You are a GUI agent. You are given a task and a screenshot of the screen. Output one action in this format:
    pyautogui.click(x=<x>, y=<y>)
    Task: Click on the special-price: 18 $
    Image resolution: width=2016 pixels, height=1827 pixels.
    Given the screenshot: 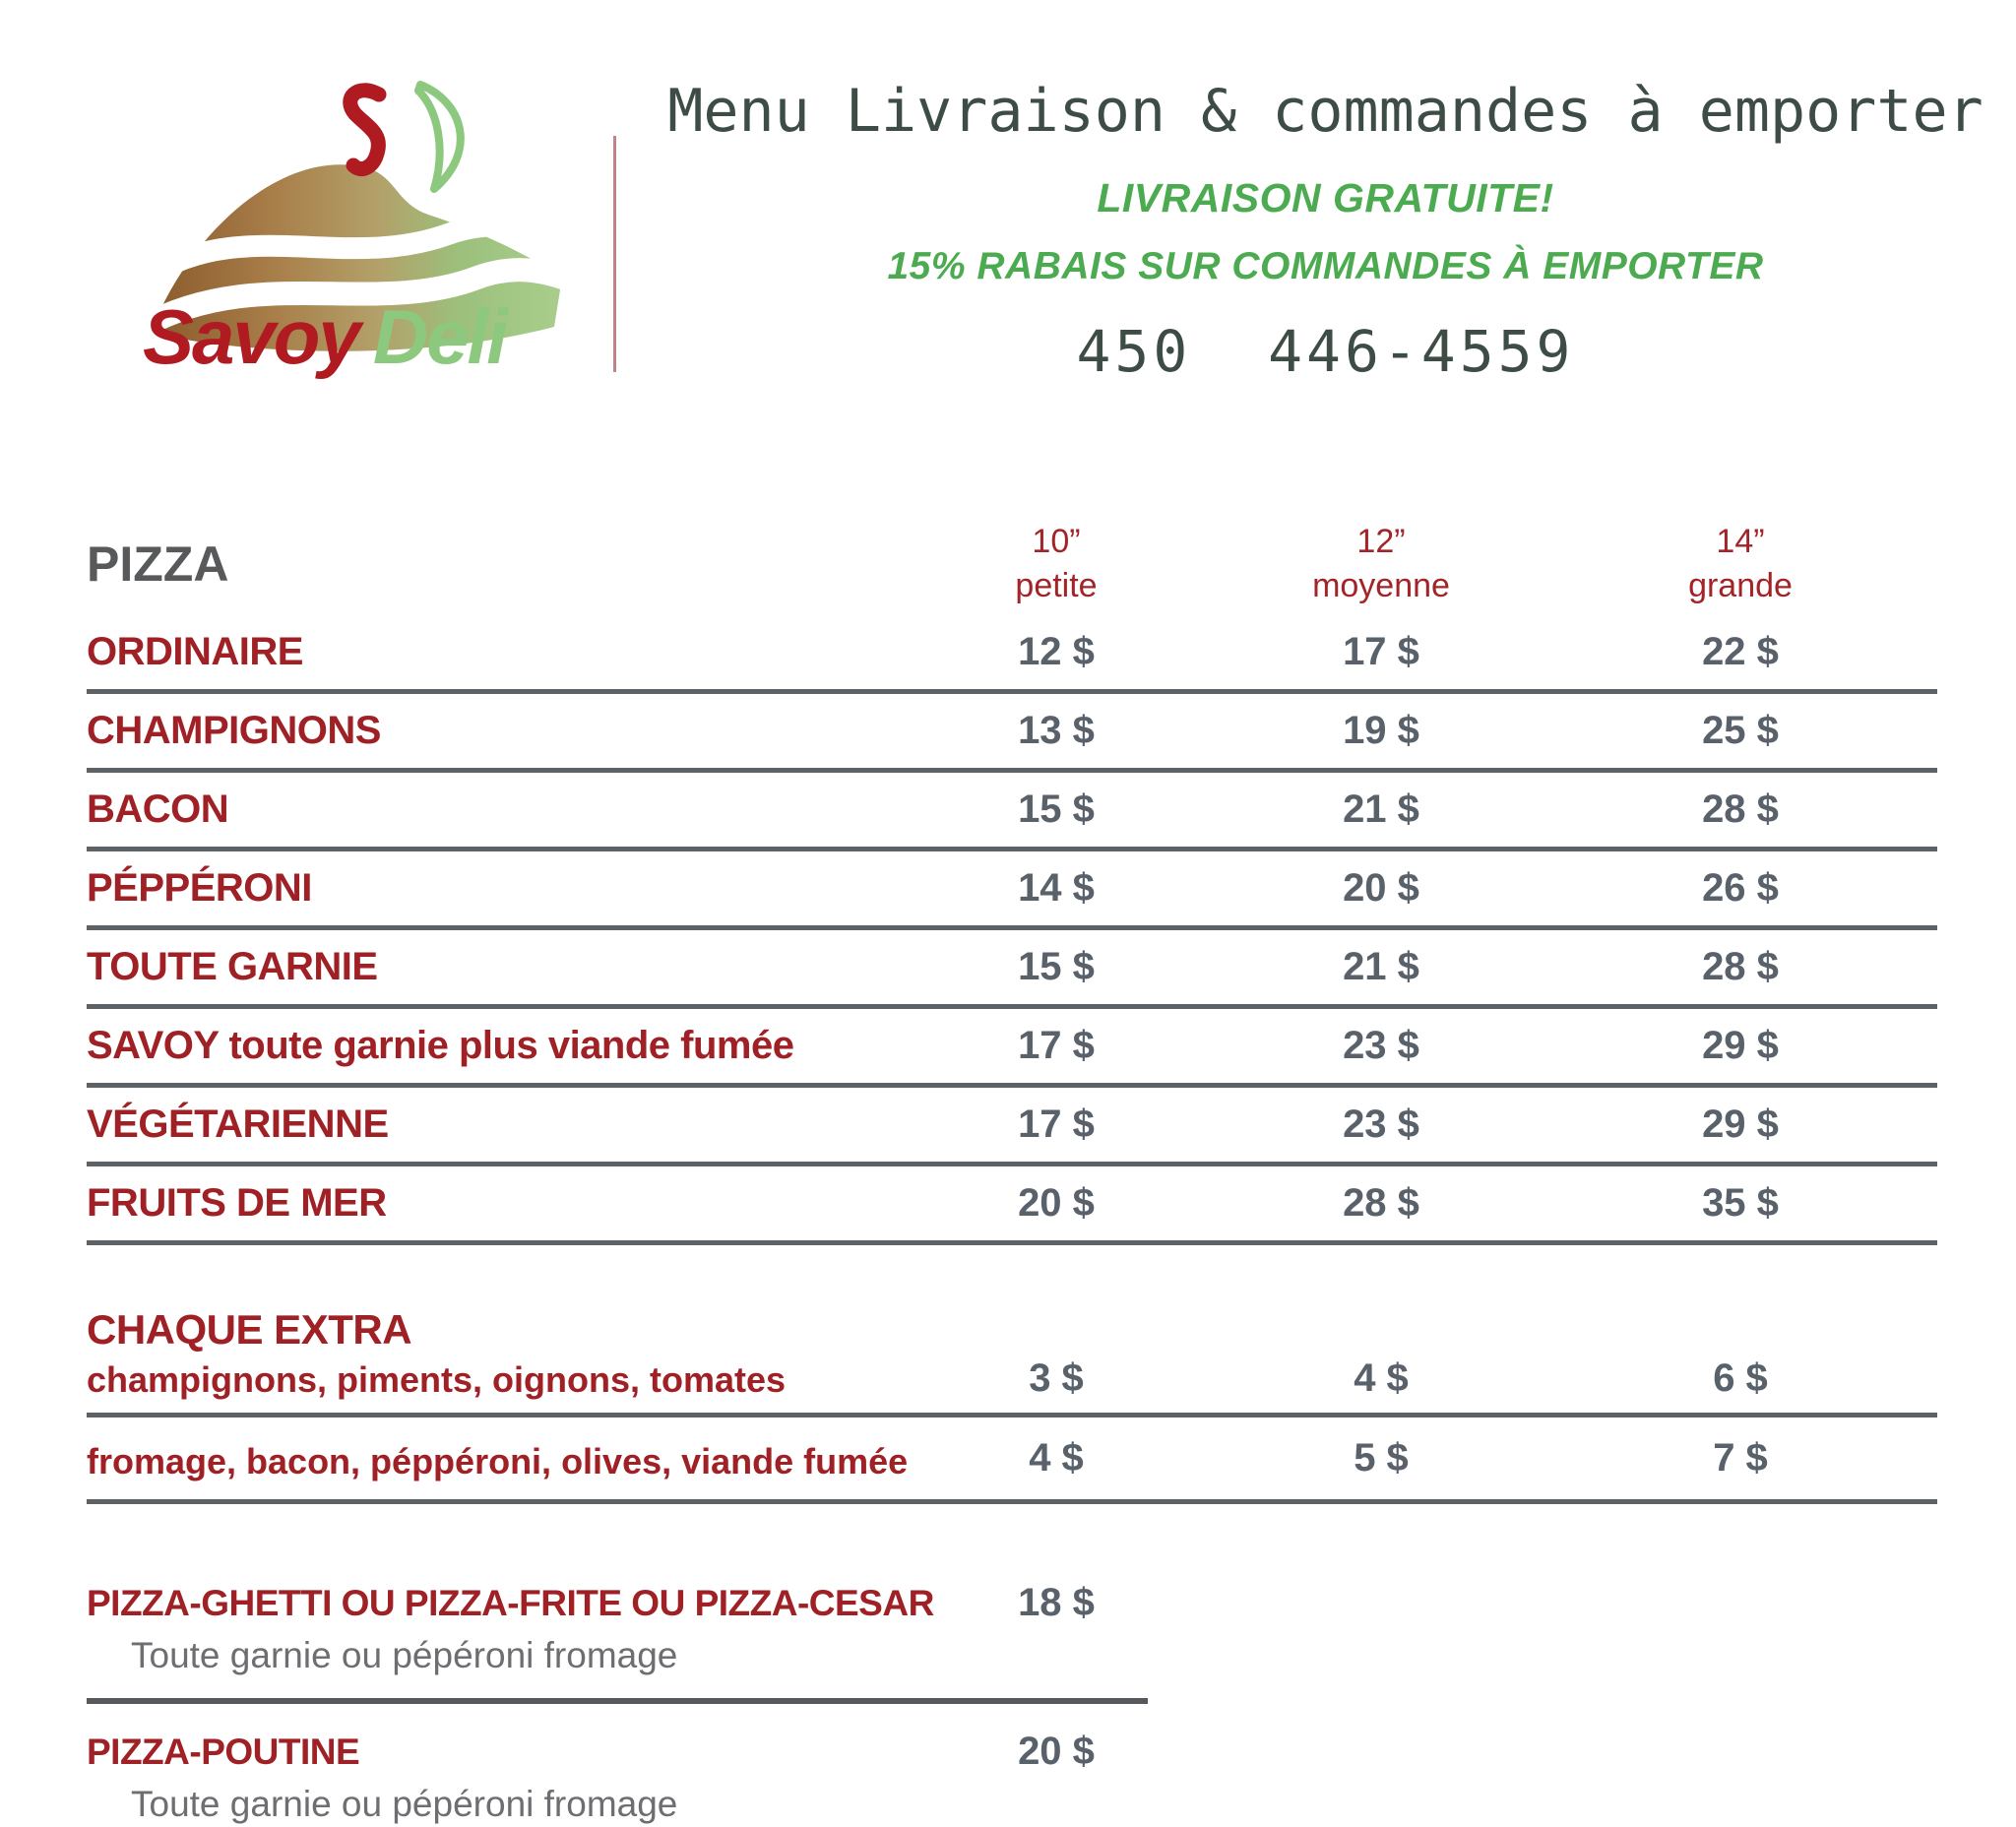 What is the action you would take?
    pyautogui.click(x=1056, y=1602)
    